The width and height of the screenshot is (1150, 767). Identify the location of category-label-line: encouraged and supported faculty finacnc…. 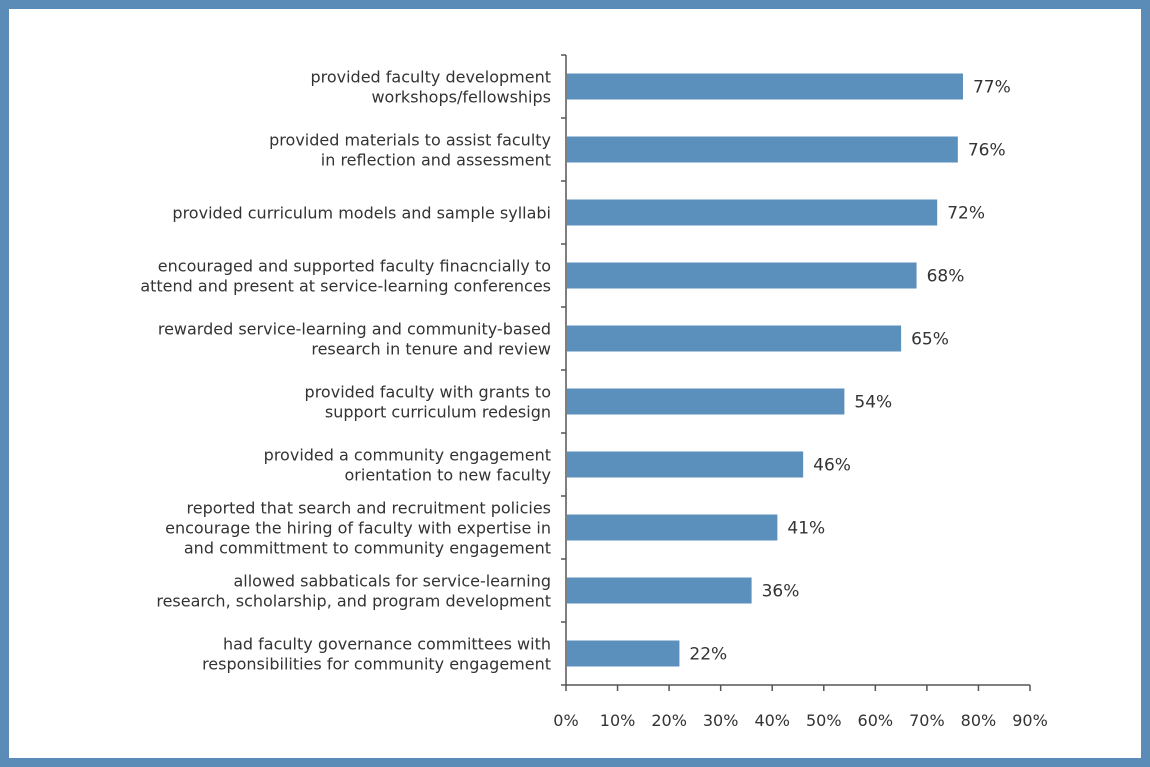
(354, 266).